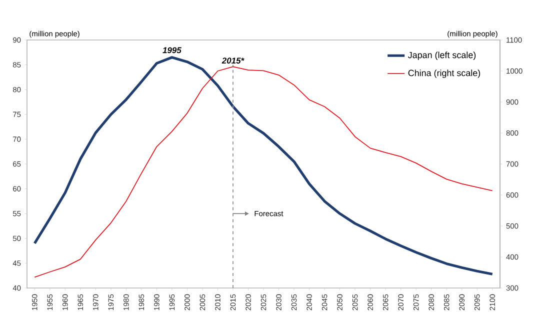 This screenshot has height=322, width=543. What do you see at coordinates (444, 74) in the screenshot?
I see `legend-label: China (right scale)` at bounding box center [444, 74].